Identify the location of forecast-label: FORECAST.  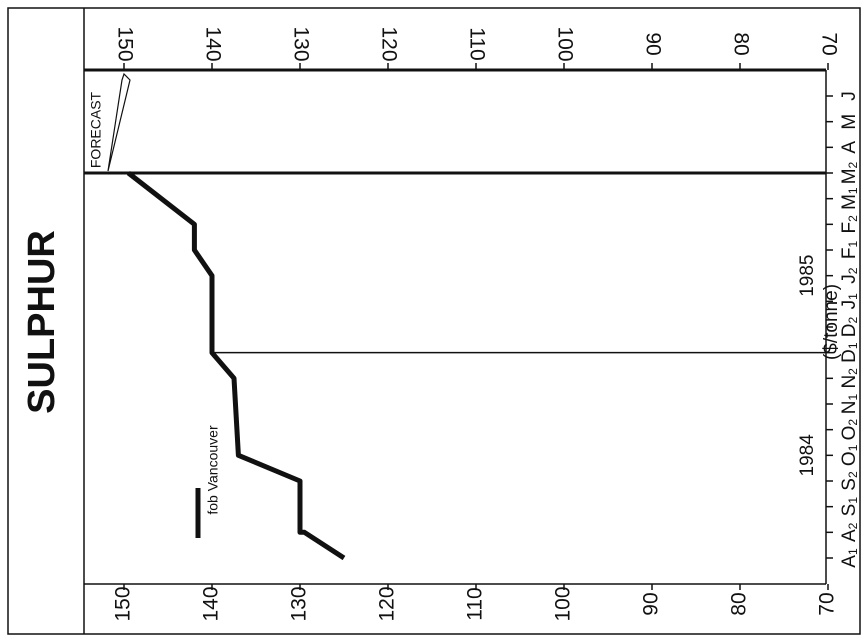
(96, 129).